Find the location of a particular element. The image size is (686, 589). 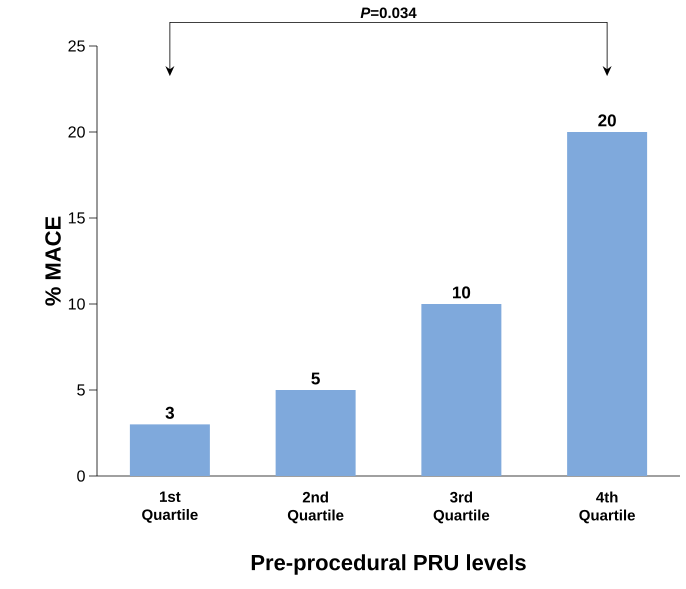

y-tick-label: 0 is located at coordinates (81, 476).